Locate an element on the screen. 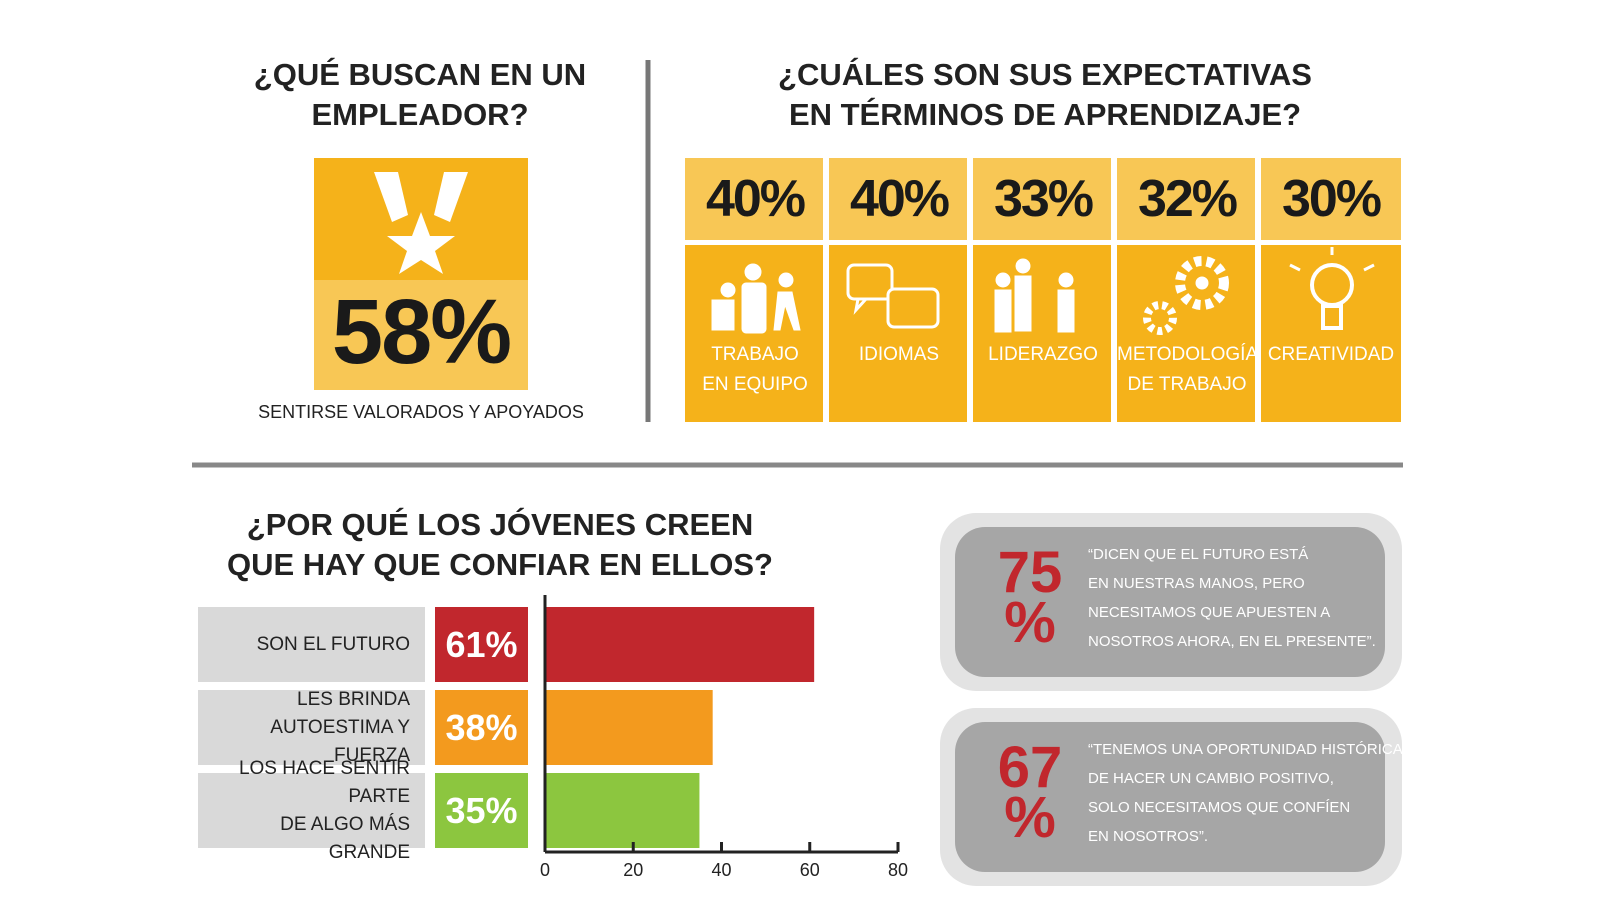 Image resolution: width=1600 pixels, height=900 pixels. item-label: CREATIVIDAD is located at coordinates (1331, 355).